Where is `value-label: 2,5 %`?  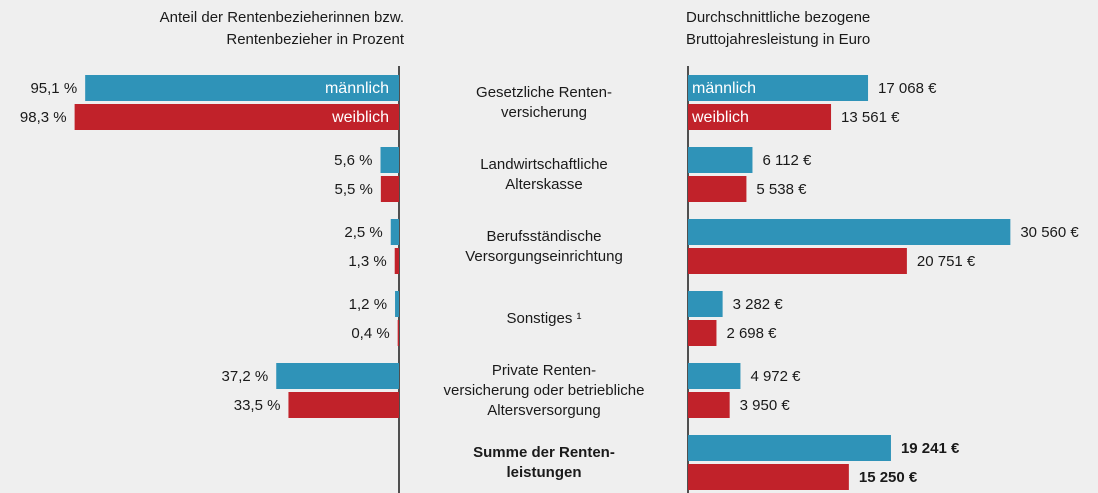
value-label: 2,5 % is located at coordinates (363, 232).